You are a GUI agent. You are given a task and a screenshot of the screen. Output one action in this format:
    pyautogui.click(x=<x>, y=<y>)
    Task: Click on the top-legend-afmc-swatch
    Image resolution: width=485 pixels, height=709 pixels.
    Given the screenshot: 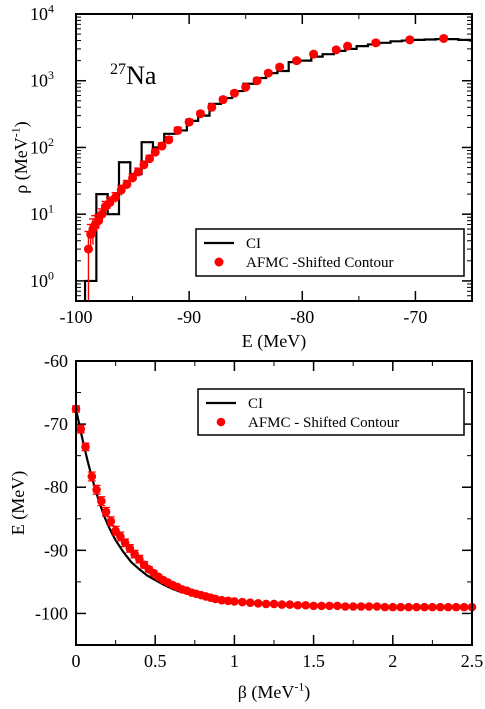 What is the action you would take?
    pyautogui.click(x=219, y=262)
    